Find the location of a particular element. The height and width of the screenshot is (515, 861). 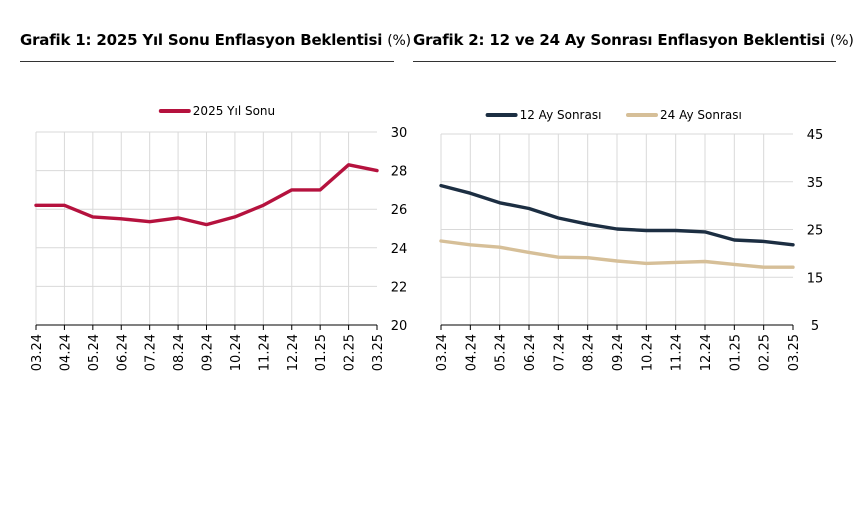

chart2-xtick-label: 08.24 is located at coordinates (589, 352).